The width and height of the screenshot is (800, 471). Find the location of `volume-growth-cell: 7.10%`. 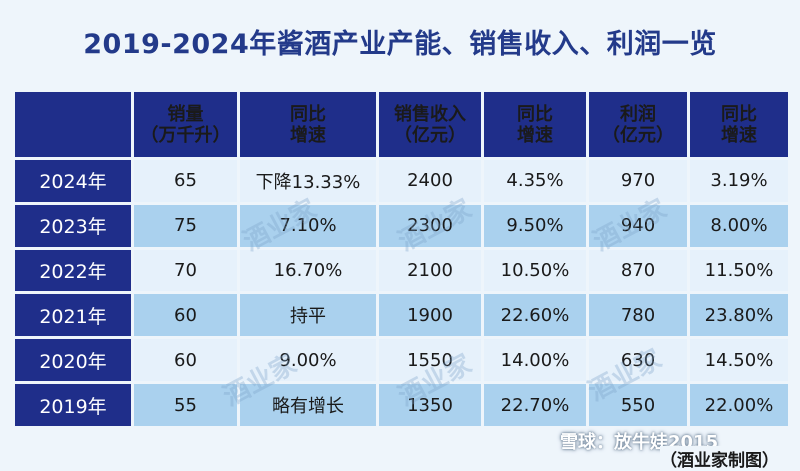

volume-growth-cell: 7.10% is located at coordinates (308, 225).